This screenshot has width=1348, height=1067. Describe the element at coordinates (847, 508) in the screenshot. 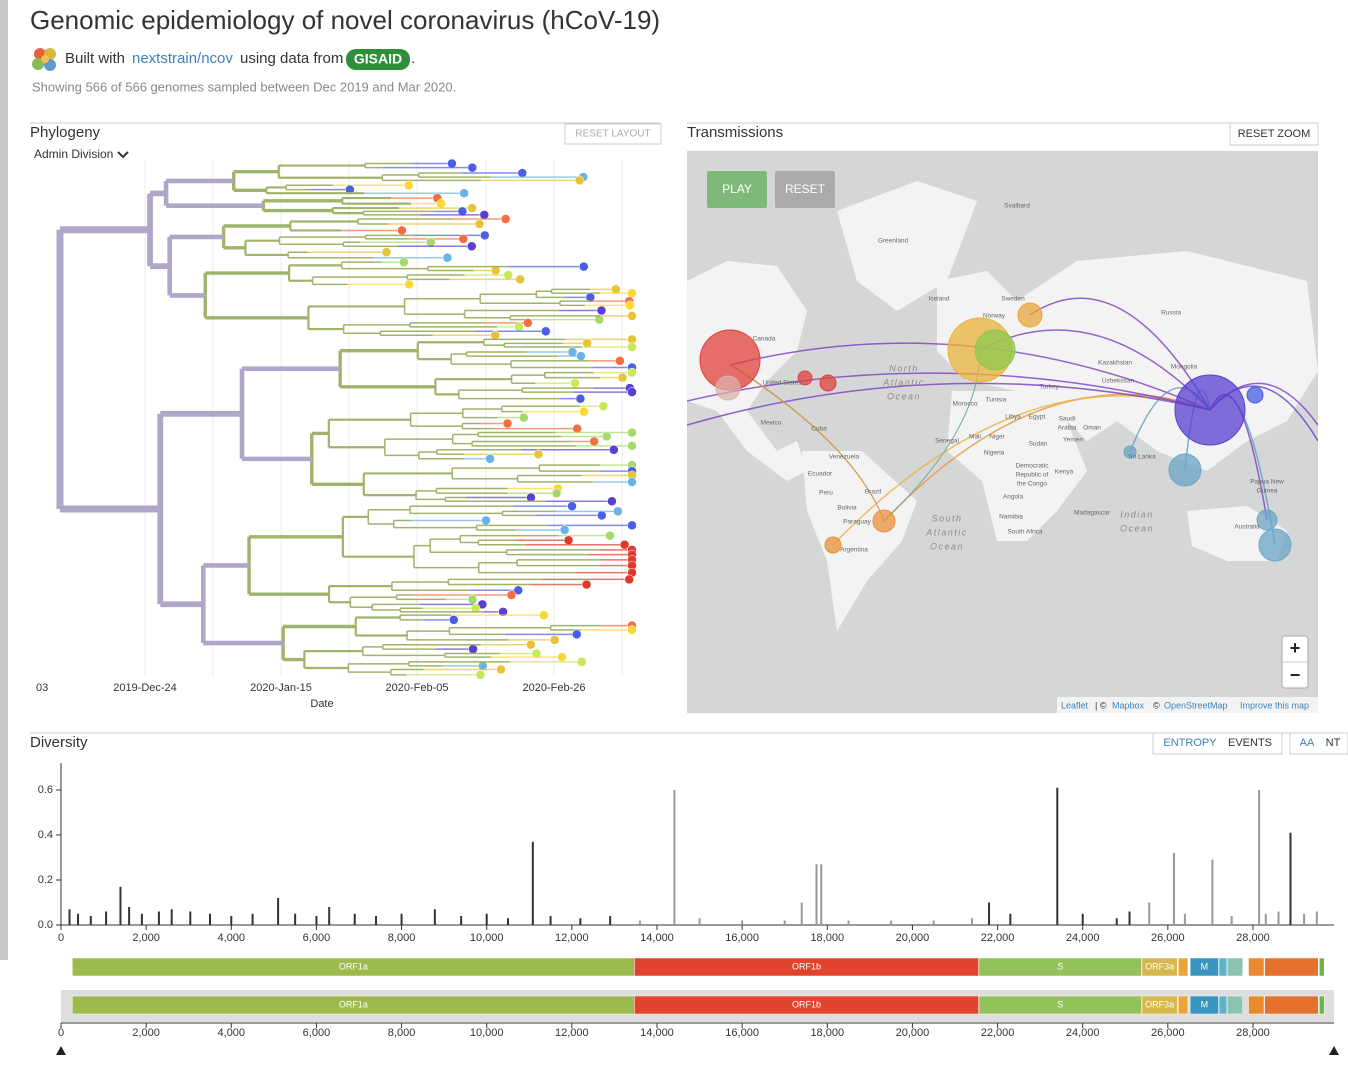

I see `map-label: Bolivia` at that location.